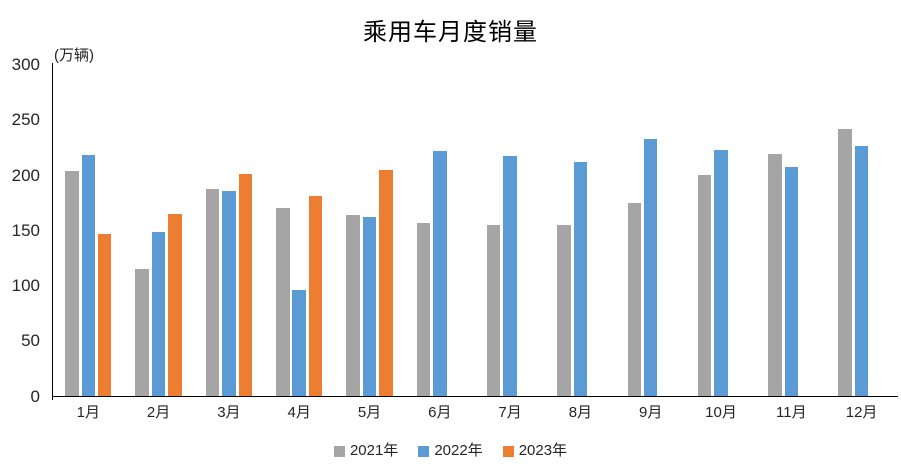 The width and height of the screenshot is (901, 468). What do you see at coordinates (861, 271) in the screenshot?
I see `bar-2022年-12月` at bounding box center [861, 271].